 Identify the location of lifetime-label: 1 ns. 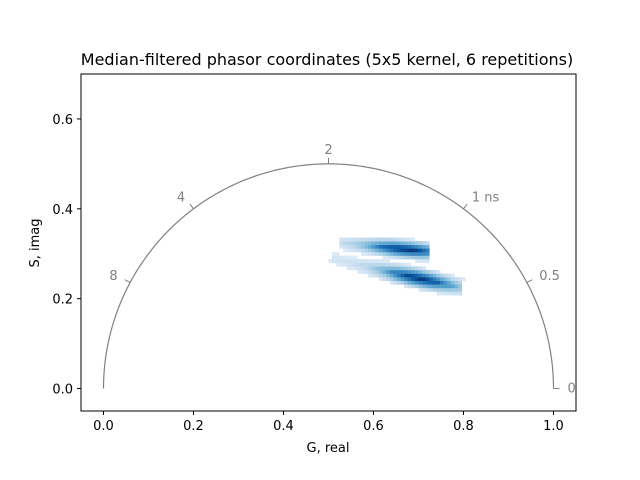
(486, 198).